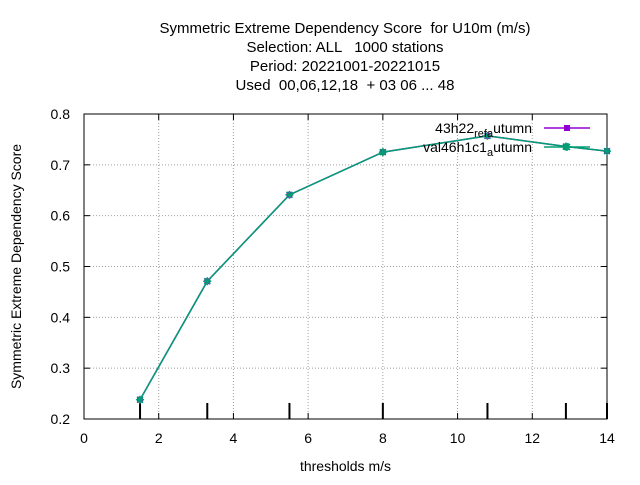  I want to click on y-tick-label: 0.2, so click(61, 419).